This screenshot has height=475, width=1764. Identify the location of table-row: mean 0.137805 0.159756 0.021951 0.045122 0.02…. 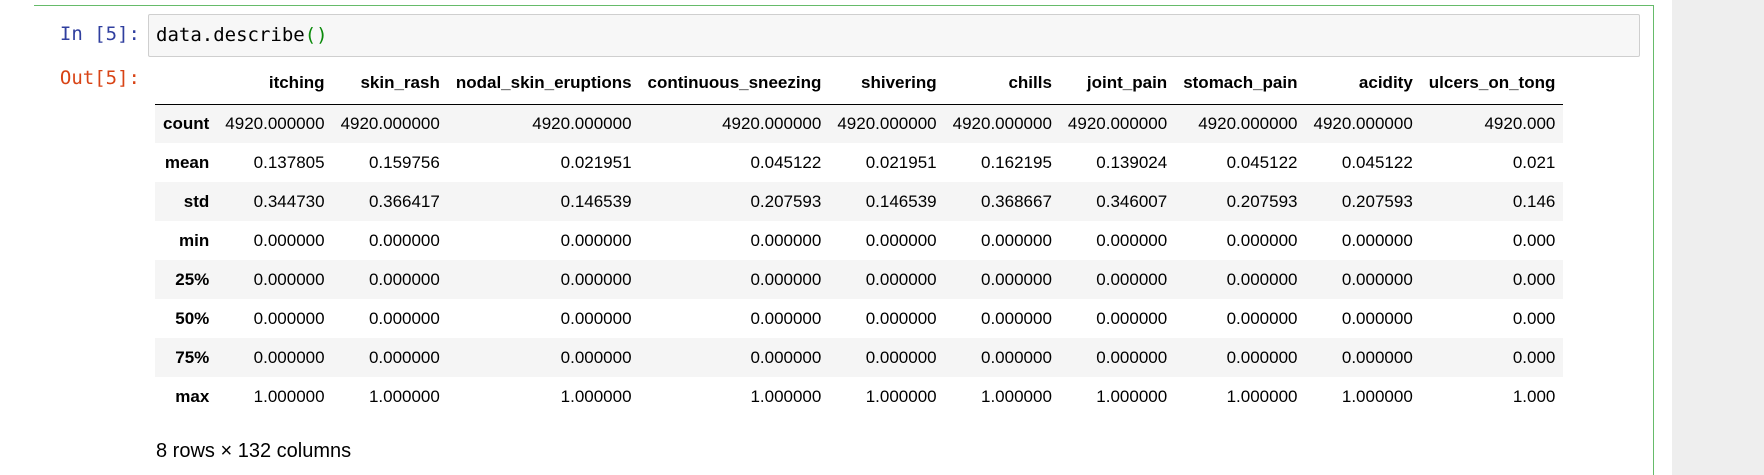
(859, 162).